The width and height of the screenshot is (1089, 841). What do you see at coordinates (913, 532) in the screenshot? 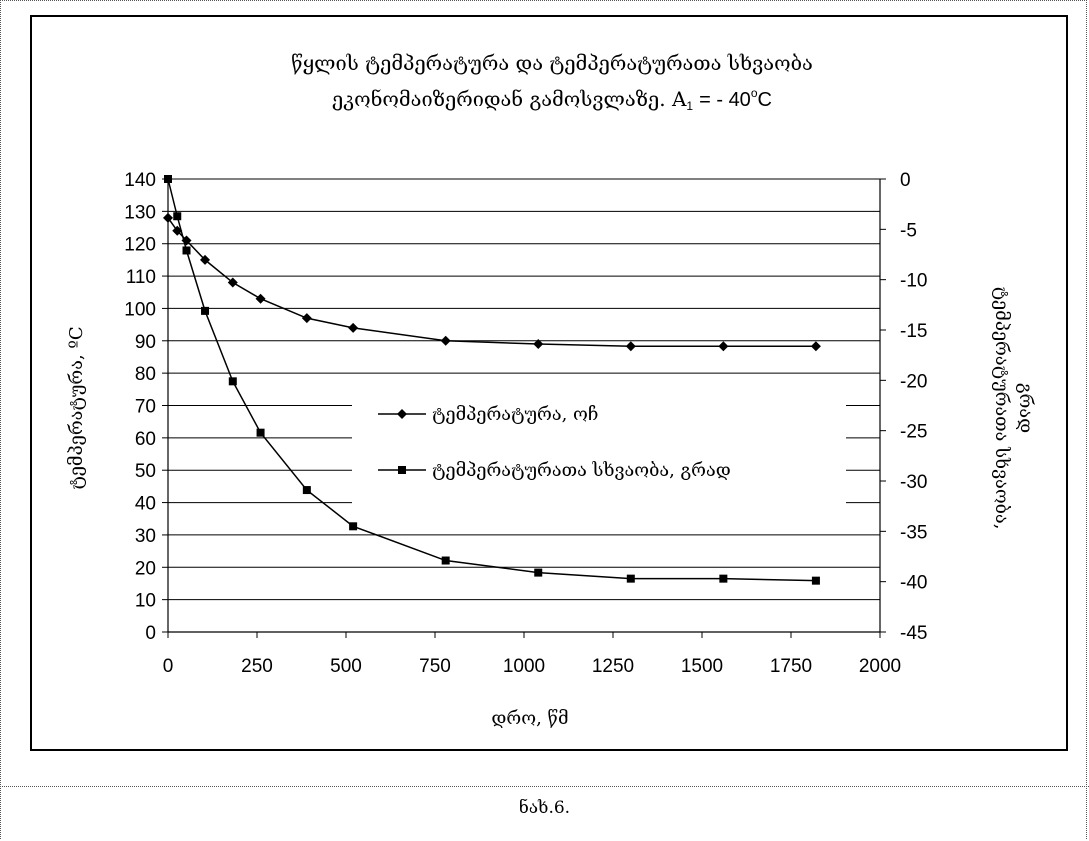
I see `y-right-tick-label: -35` at bounding box center [913, 532].